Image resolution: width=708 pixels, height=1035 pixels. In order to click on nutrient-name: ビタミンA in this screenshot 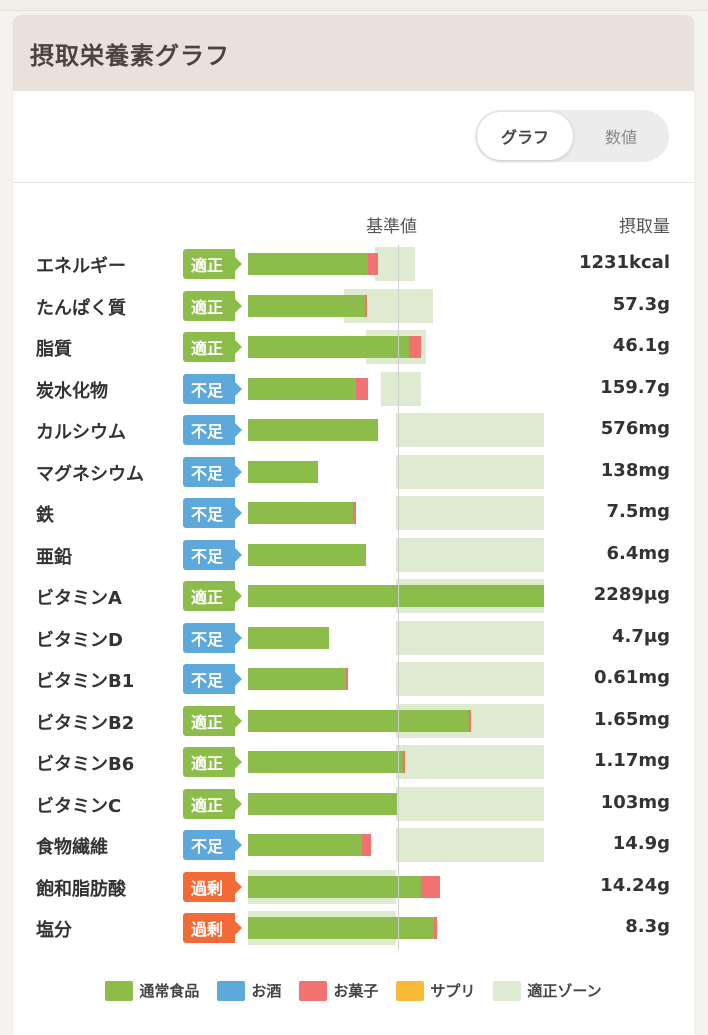, I will do `click(79, 598)`.